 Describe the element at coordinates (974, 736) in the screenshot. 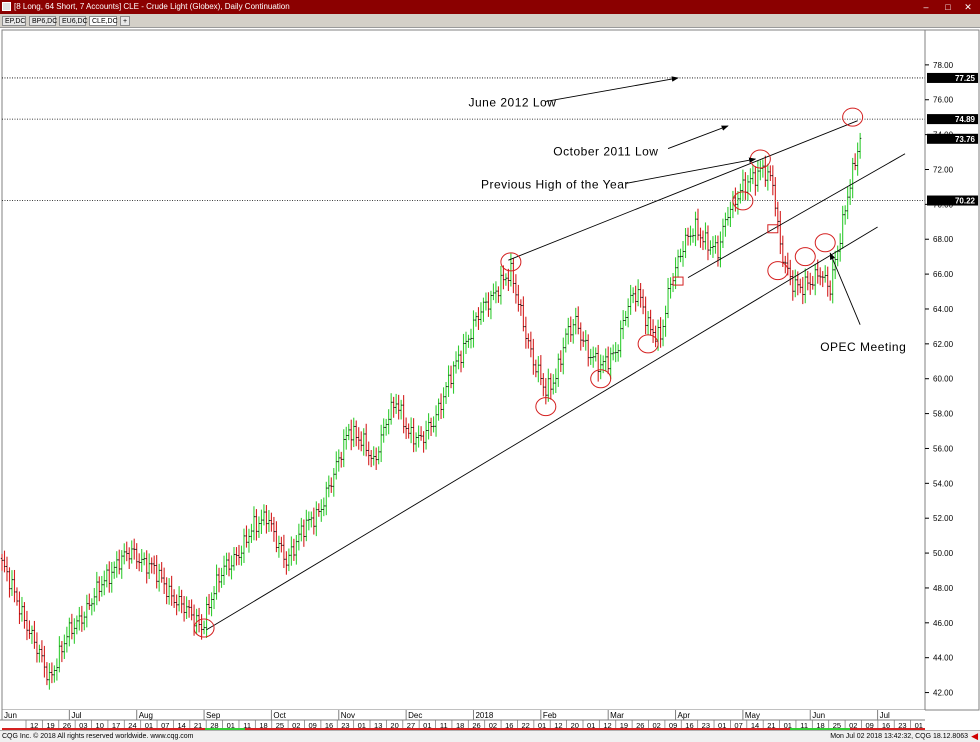

I see `scroll-left-arrow-icon: ◀` at that location.